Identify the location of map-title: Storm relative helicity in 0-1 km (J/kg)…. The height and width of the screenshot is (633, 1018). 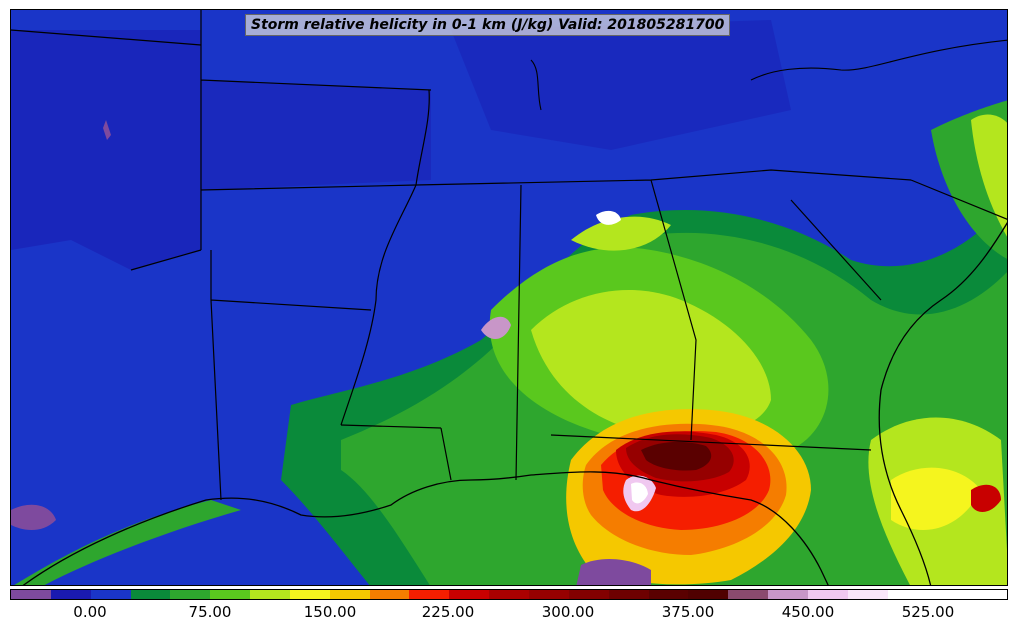
(488, 25).